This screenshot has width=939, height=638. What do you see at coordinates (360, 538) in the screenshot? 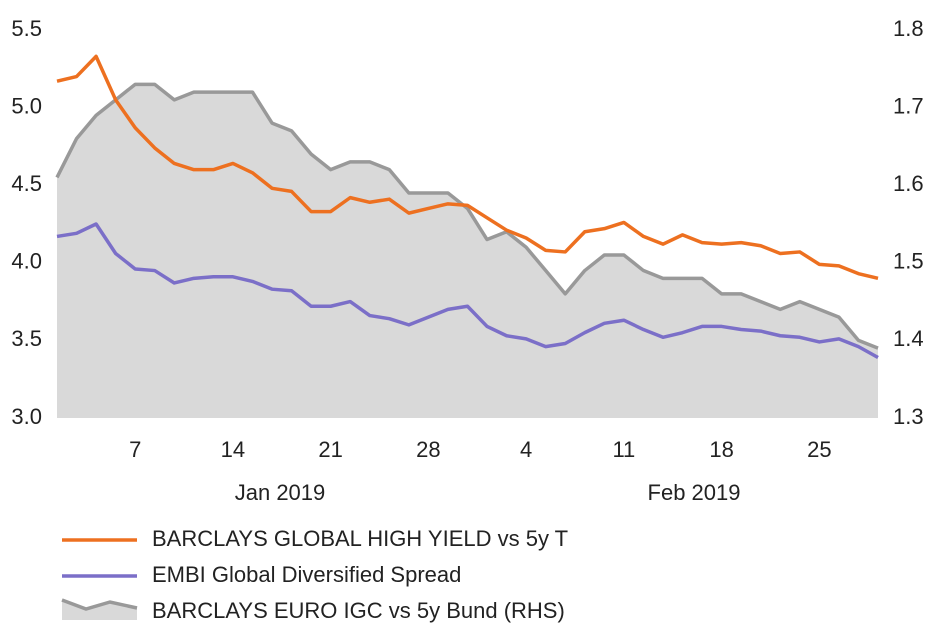
I see `legend-label: BARCLAYS GLOBAL HIGH YIELD vs 5y T` at bounding box center [360, 538].